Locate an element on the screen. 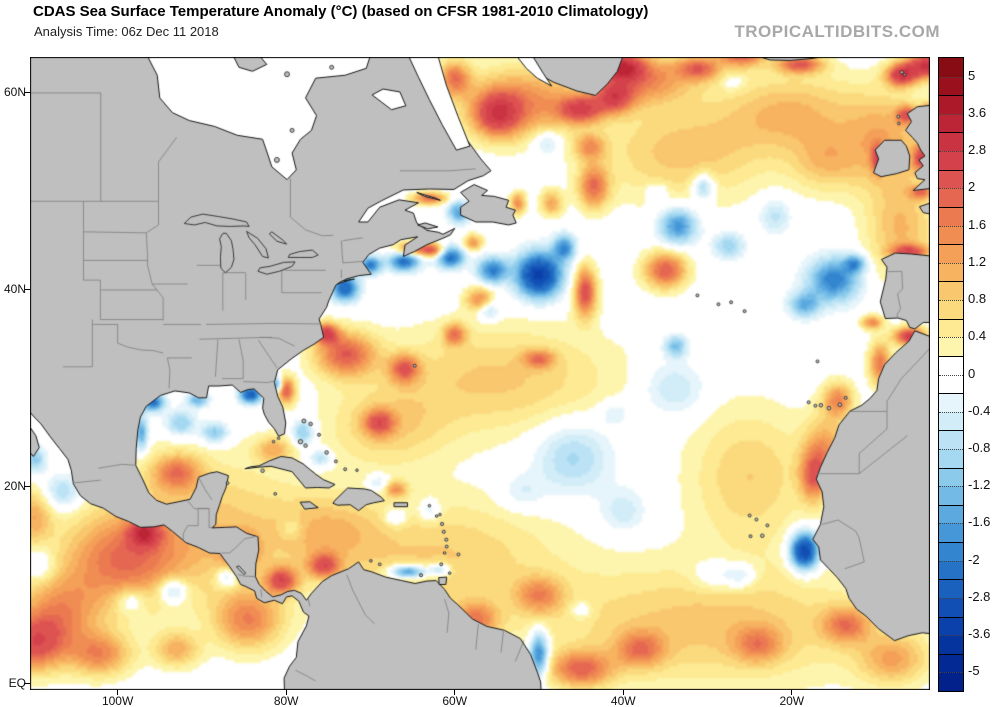 Image resolution: width=1000 pixels, height=707 pixels. colorbar-label-5: 5 is located at coordinates (972, 75).